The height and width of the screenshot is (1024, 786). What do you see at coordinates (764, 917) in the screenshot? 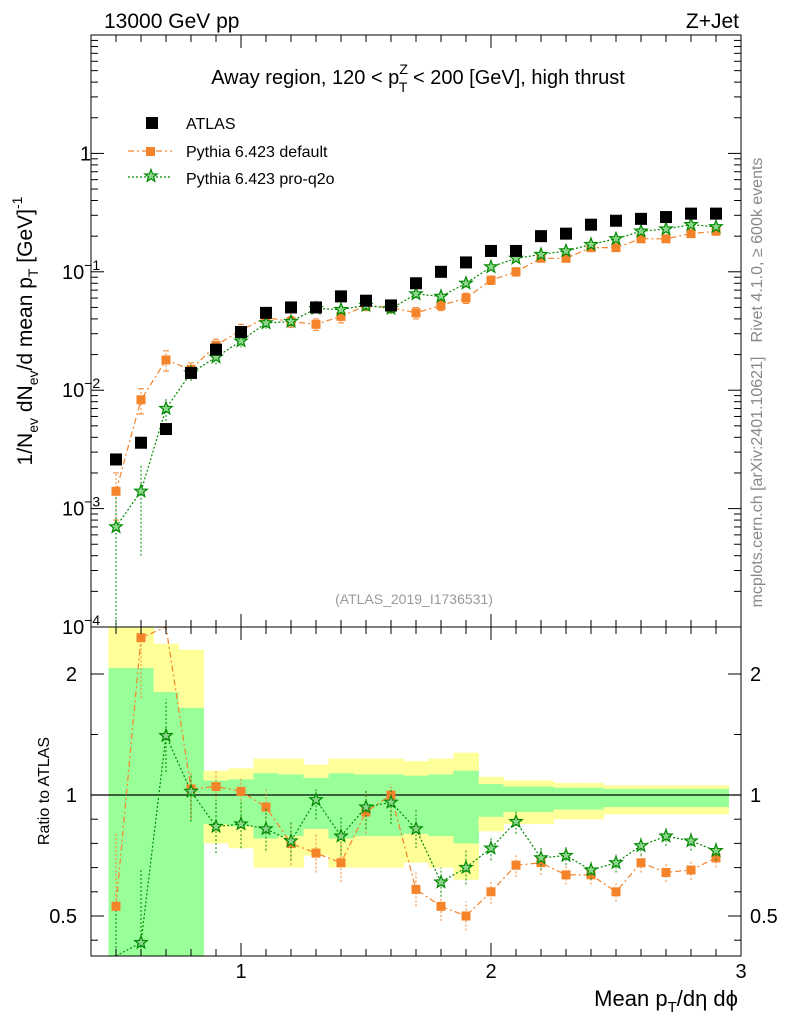
I see `ratio-y-tick-label-right: 0.5` at bounding box center [764, 917].